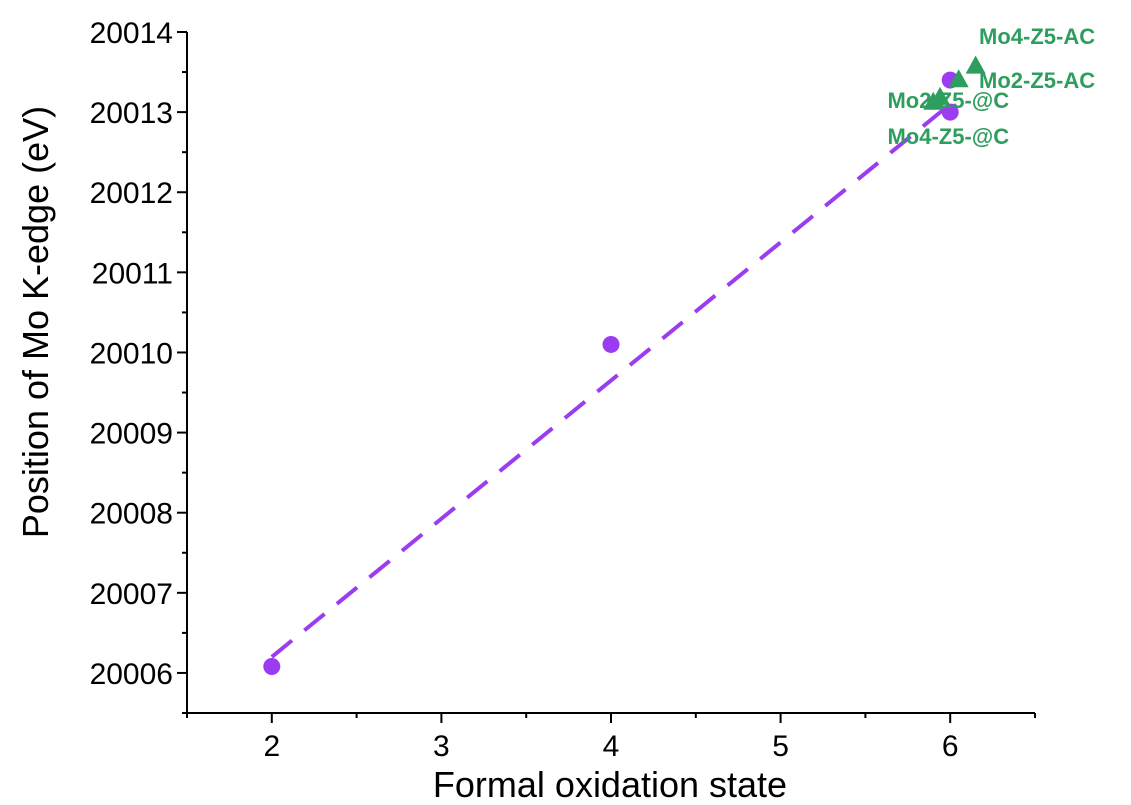 The image size is (1131, 805). What do you see at coordinates (271, 746) in the screenshot?
I see `x-tick-label: 2` at bounding box center [271, 746].